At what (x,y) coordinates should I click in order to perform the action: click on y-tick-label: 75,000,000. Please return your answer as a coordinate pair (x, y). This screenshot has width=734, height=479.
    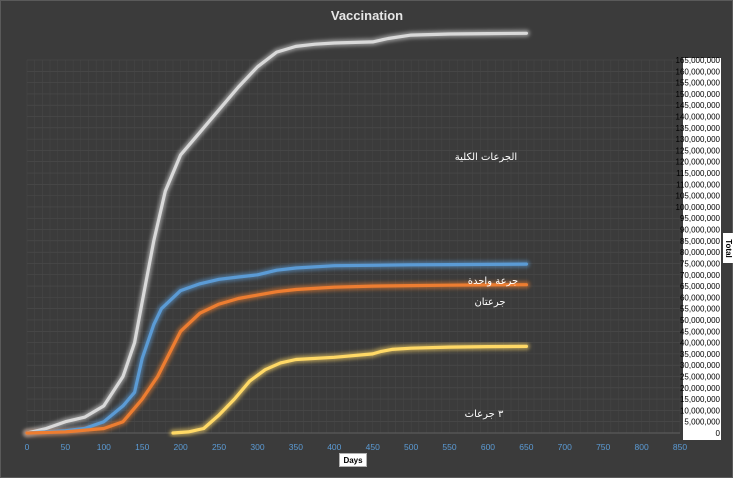
    Looking at the image, I should click on (700, 263).